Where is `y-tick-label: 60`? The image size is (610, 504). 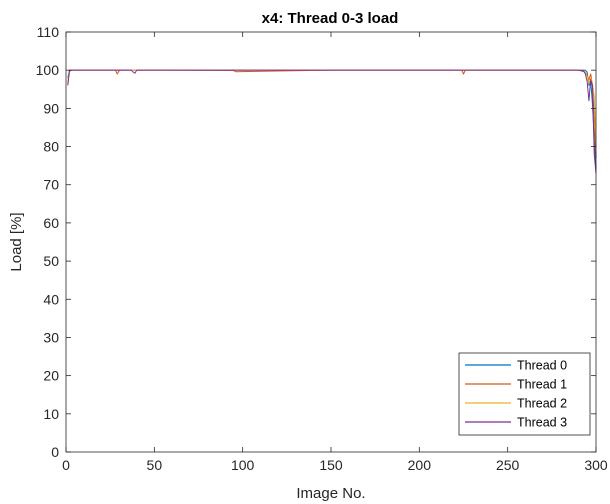
y-tick-label: 60 is located at coordinates (51, 223).